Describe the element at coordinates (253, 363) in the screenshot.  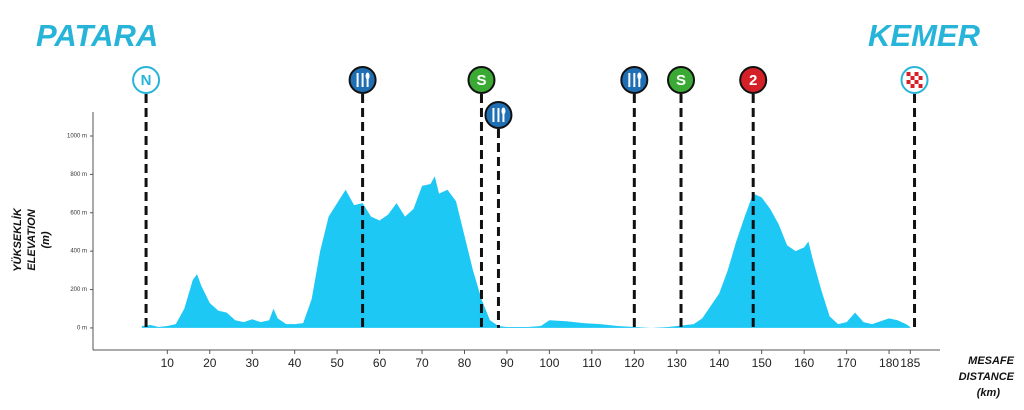
I see `x-tick-label: 30` at that location.